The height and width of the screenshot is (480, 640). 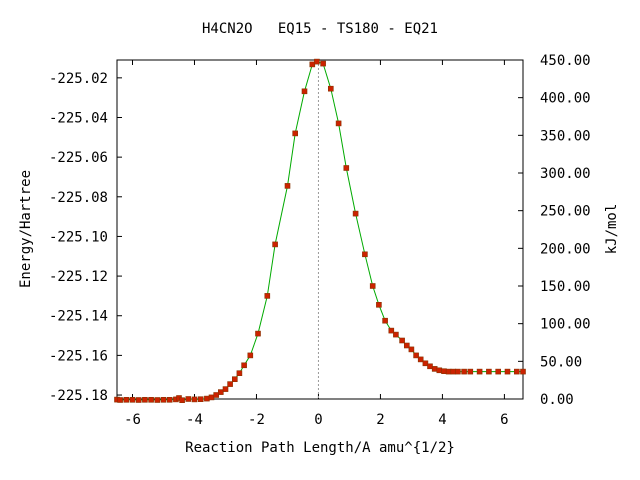 I want to click on x-tick-label: 4, so click(x=442, y=420).